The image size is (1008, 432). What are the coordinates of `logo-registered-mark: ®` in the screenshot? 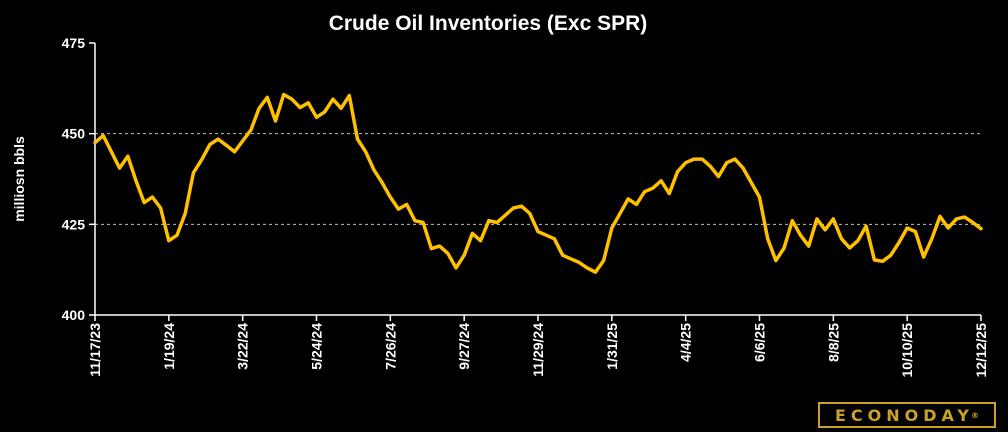 It's located at (974, 415).